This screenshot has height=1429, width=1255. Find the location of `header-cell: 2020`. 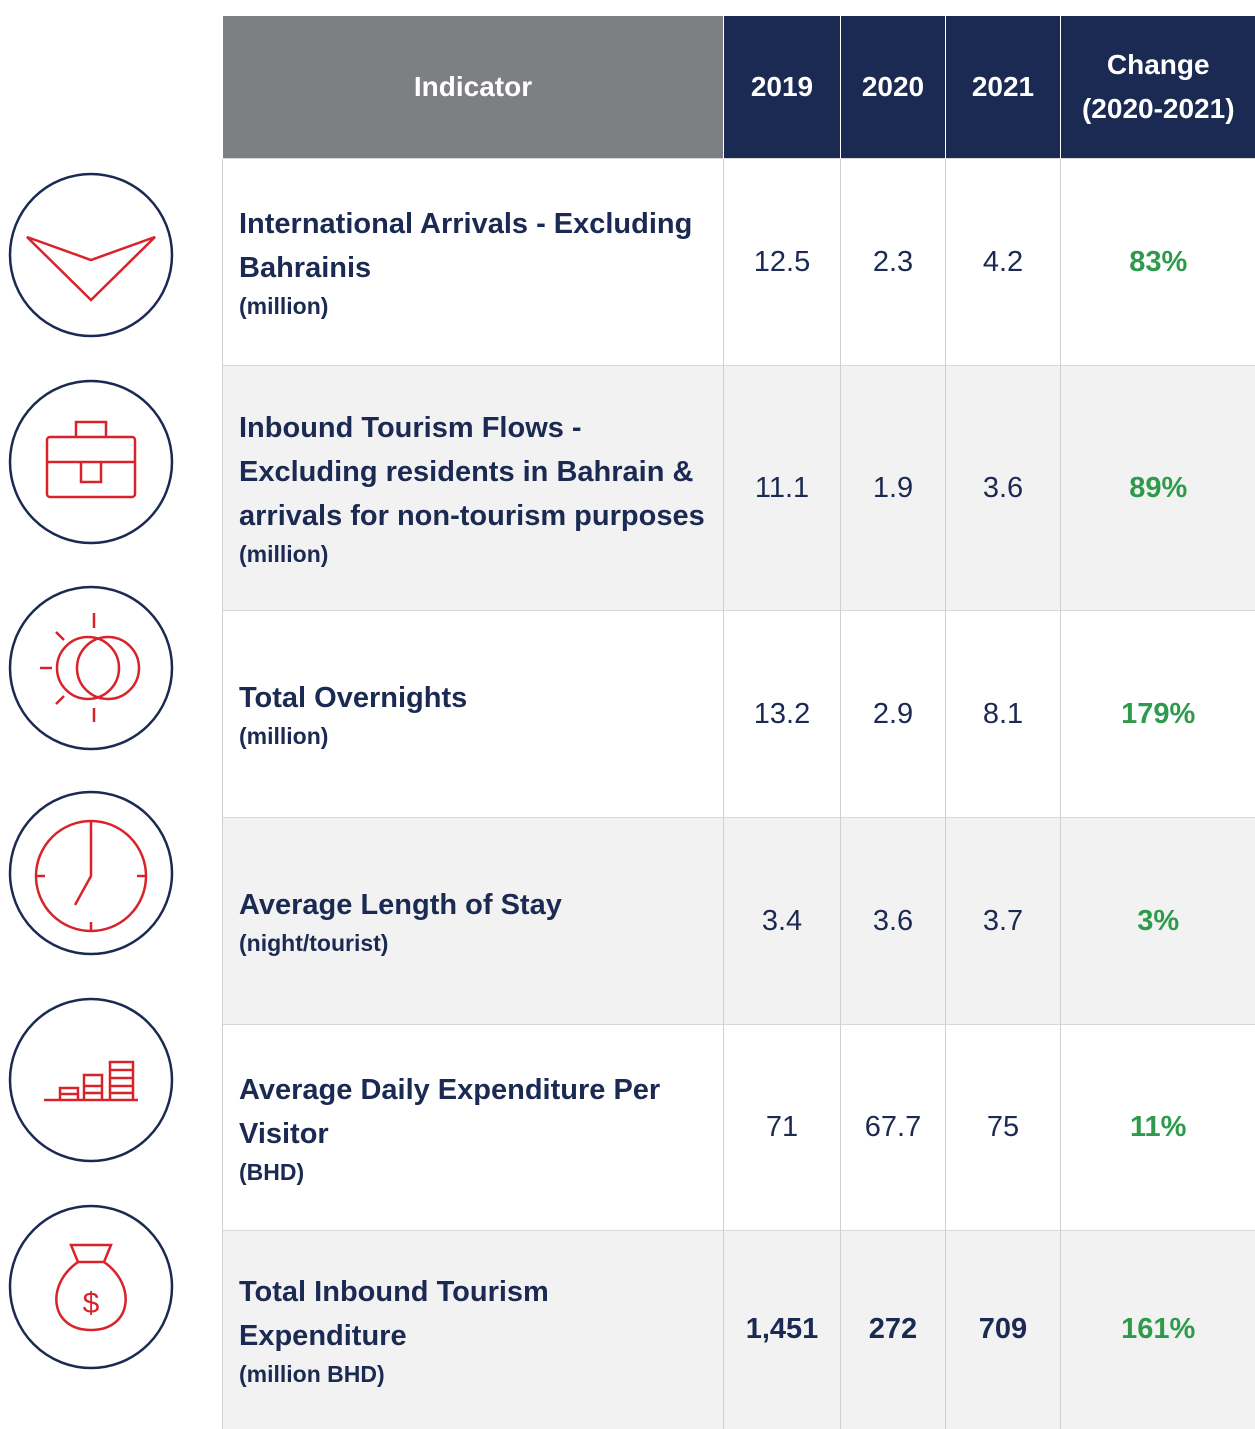

header-cell: 2020 is located at coordinates (893, 87).